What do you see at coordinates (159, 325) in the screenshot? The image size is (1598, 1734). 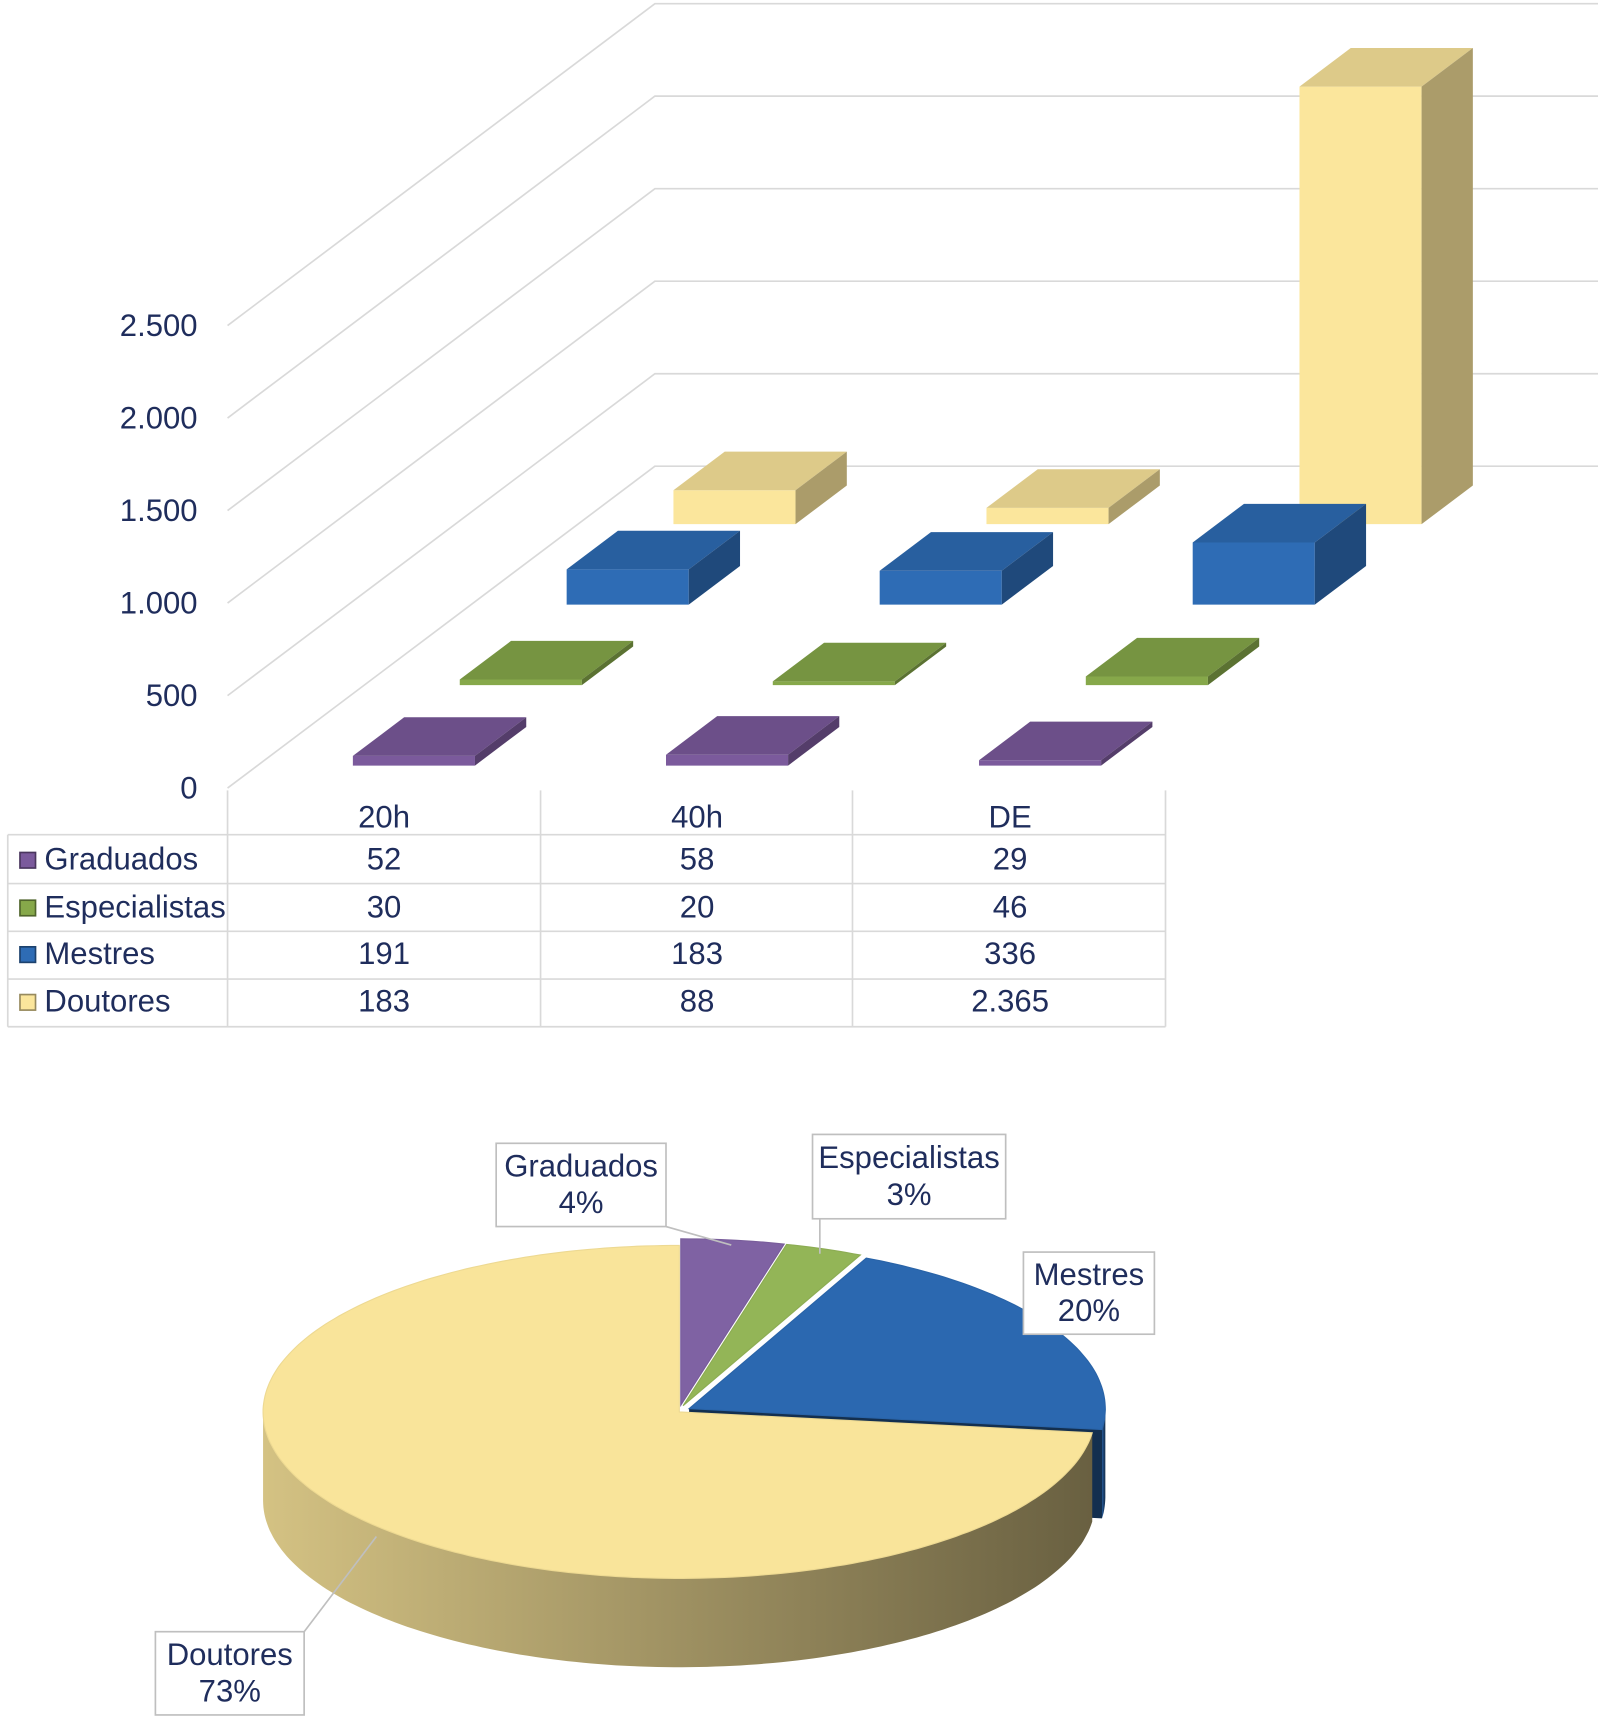 I see `y-tick-label: 2.500` at bounding box center [159, 325].